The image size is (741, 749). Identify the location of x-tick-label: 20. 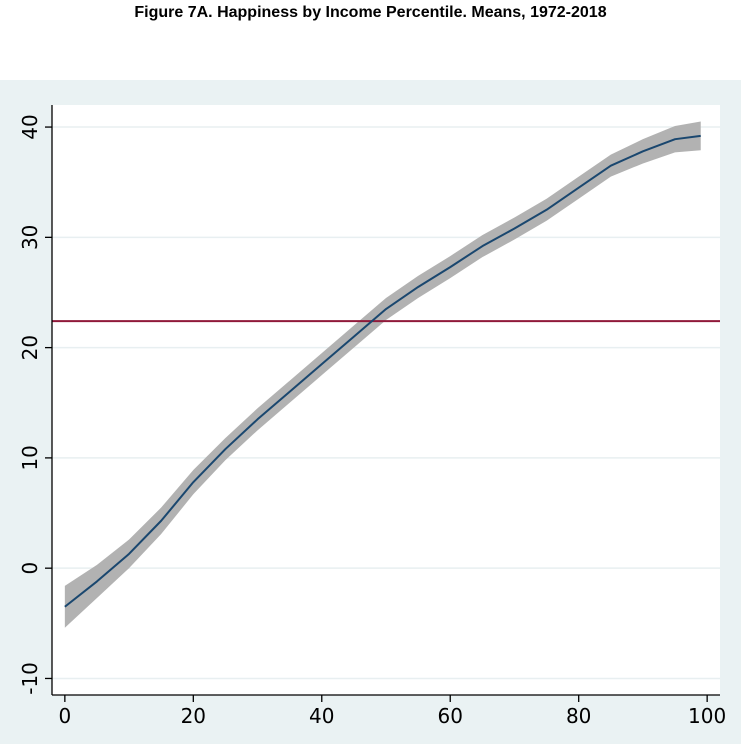
(193, 716).